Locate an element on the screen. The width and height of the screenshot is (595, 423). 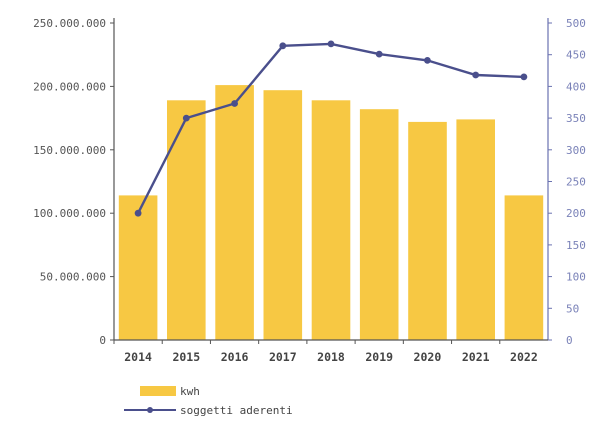
x-tick-label: 2022 is located at coordinates (524, 357).